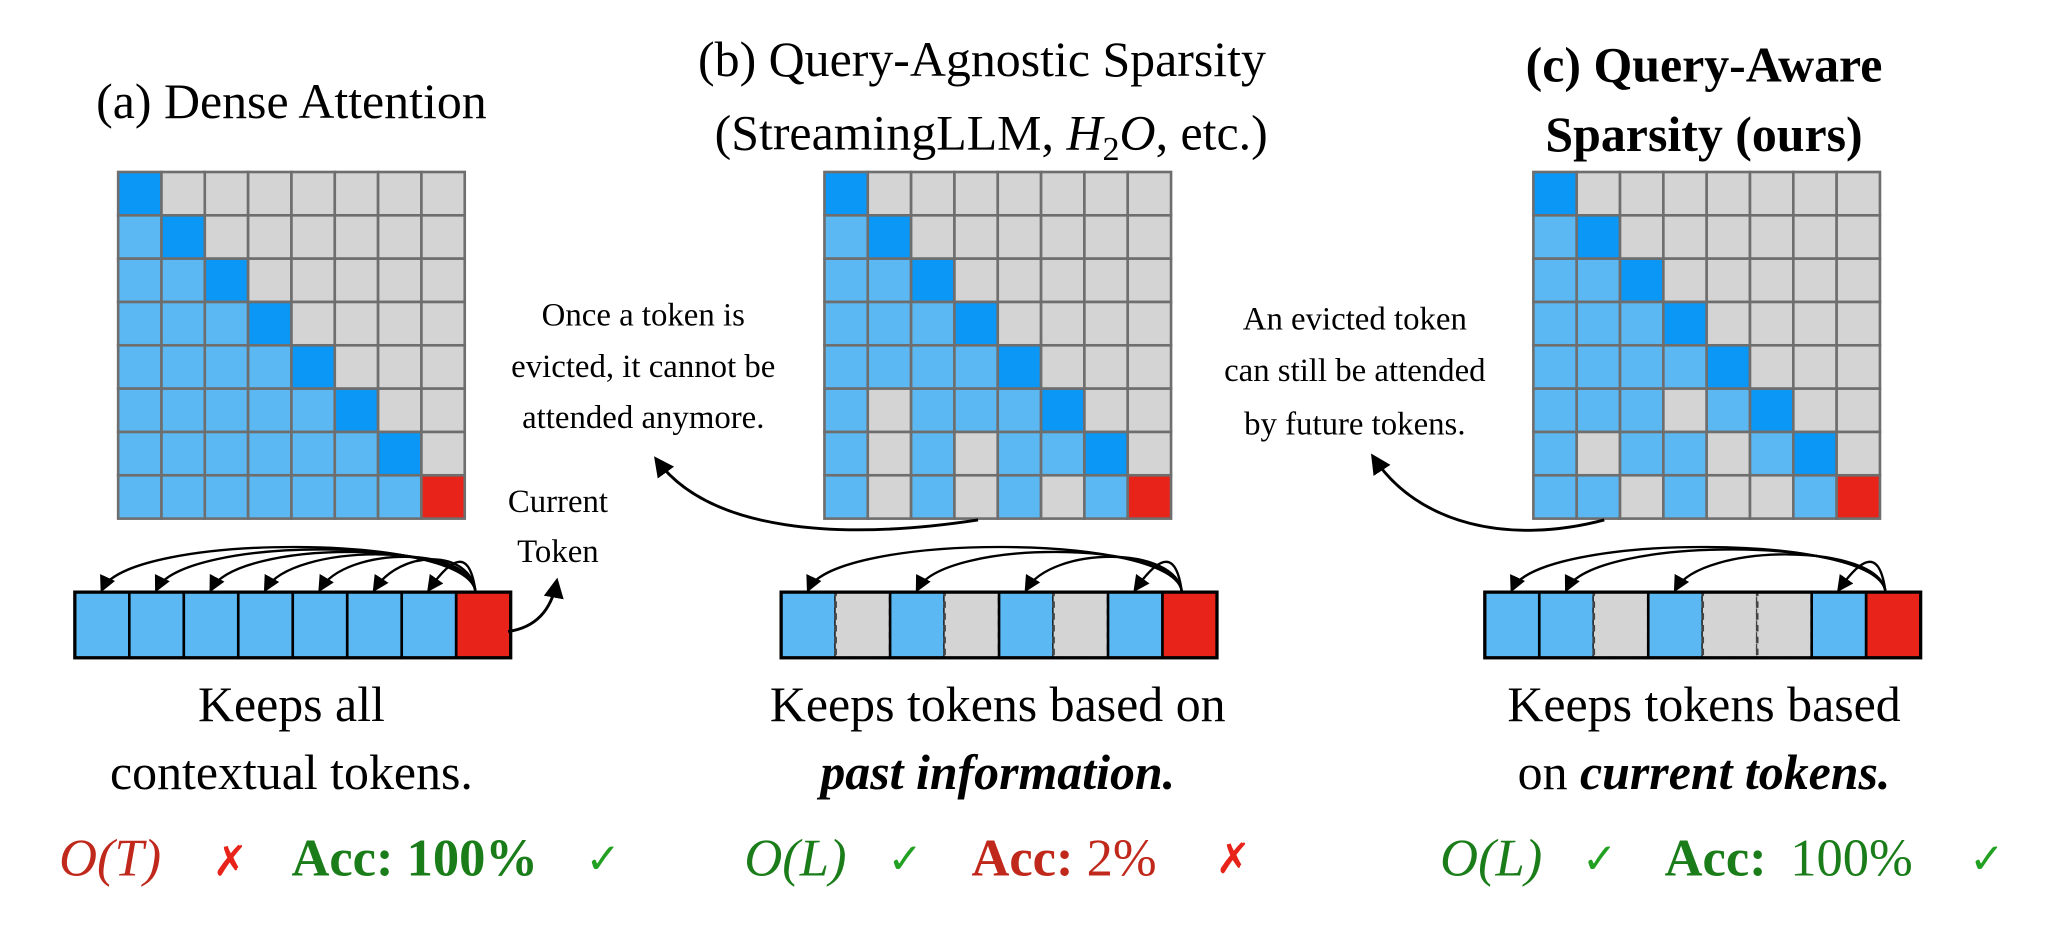 The height and width of the screenshot is (944, 2048). What do you see at coordinates (1354, 371) in the screenshot?
I see `annotation: can still be attended` at bounding box center [1354, 371].